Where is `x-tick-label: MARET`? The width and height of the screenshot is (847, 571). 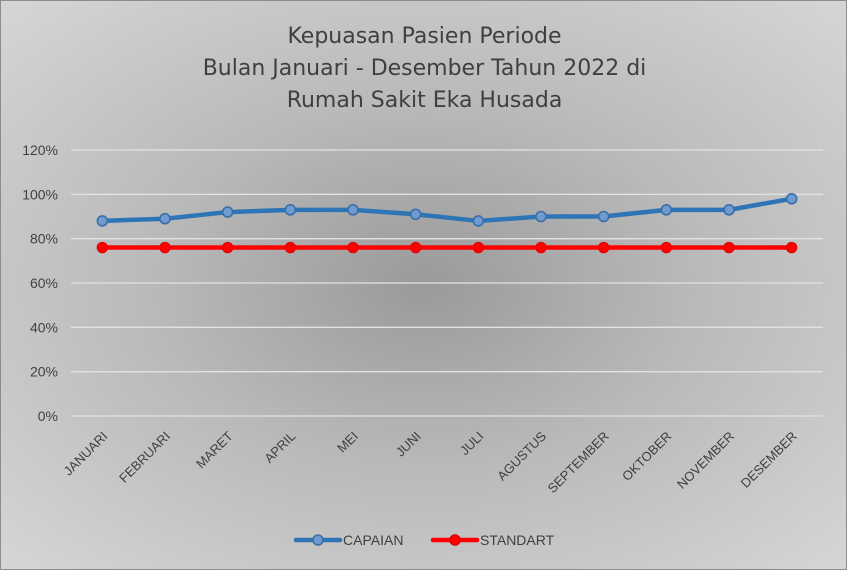 x-tick-label: MARET is located at coordinates (214, 449).